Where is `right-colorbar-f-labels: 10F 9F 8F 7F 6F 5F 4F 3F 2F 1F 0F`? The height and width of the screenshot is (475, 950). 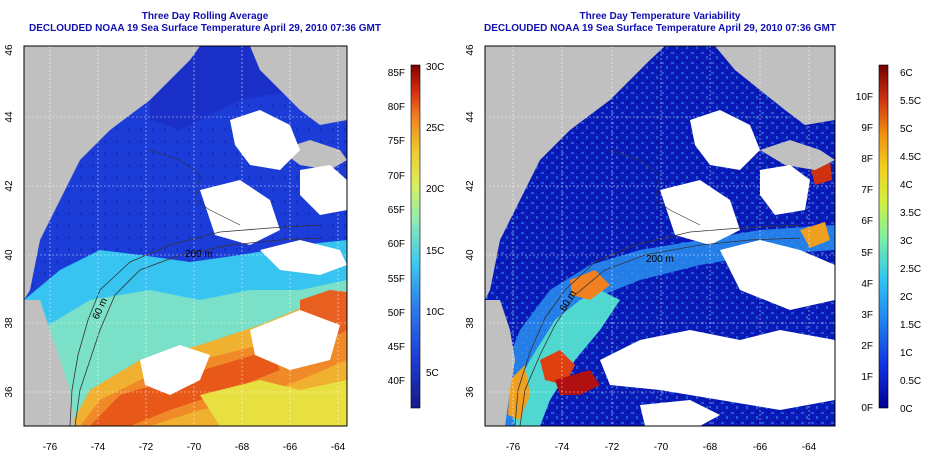 right-colorbar-f-labels: 10F 9F 8F 7F 6F 5F 4F 3F 2F 1F 0F is located at coordinates (864, 253).